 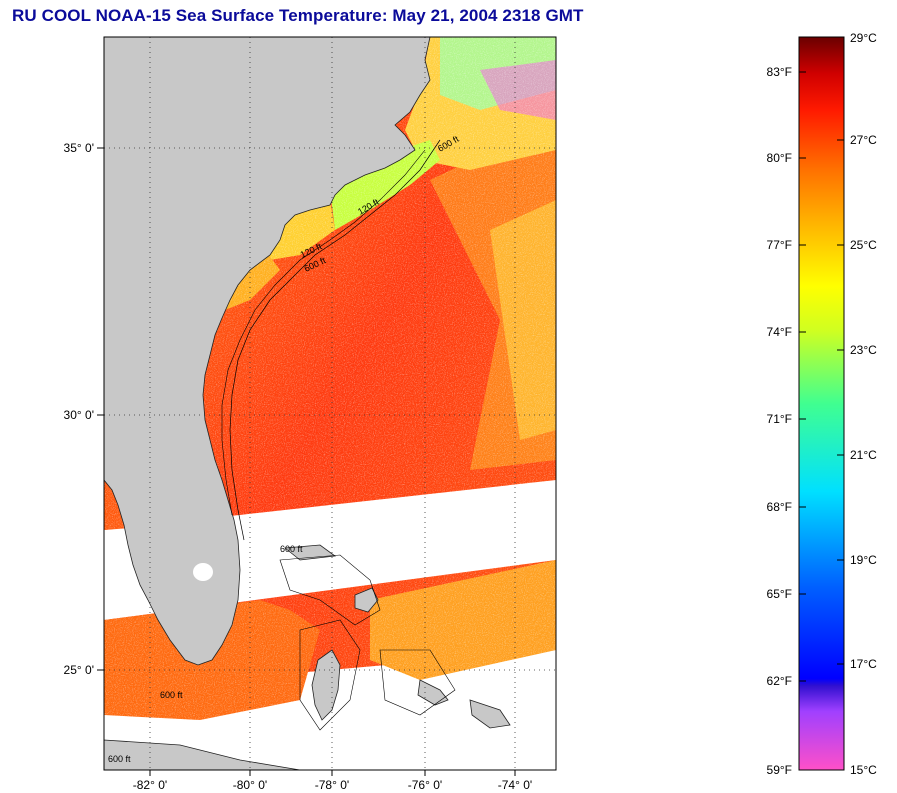 What do you see at coordinates (323, 332) in the screenshot?
I see `contour-120ft` at bounding box center [323, 332].